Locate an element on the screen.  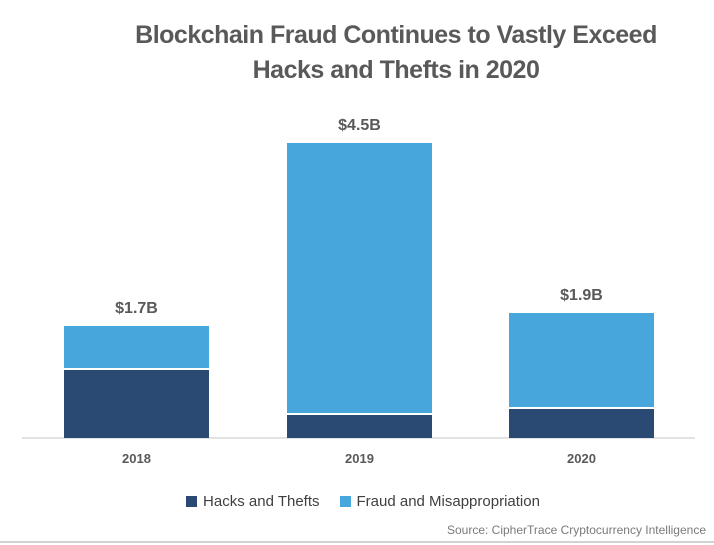
legend-item-hacks: Hacks and Thefts is located at coordinates (253, 501).